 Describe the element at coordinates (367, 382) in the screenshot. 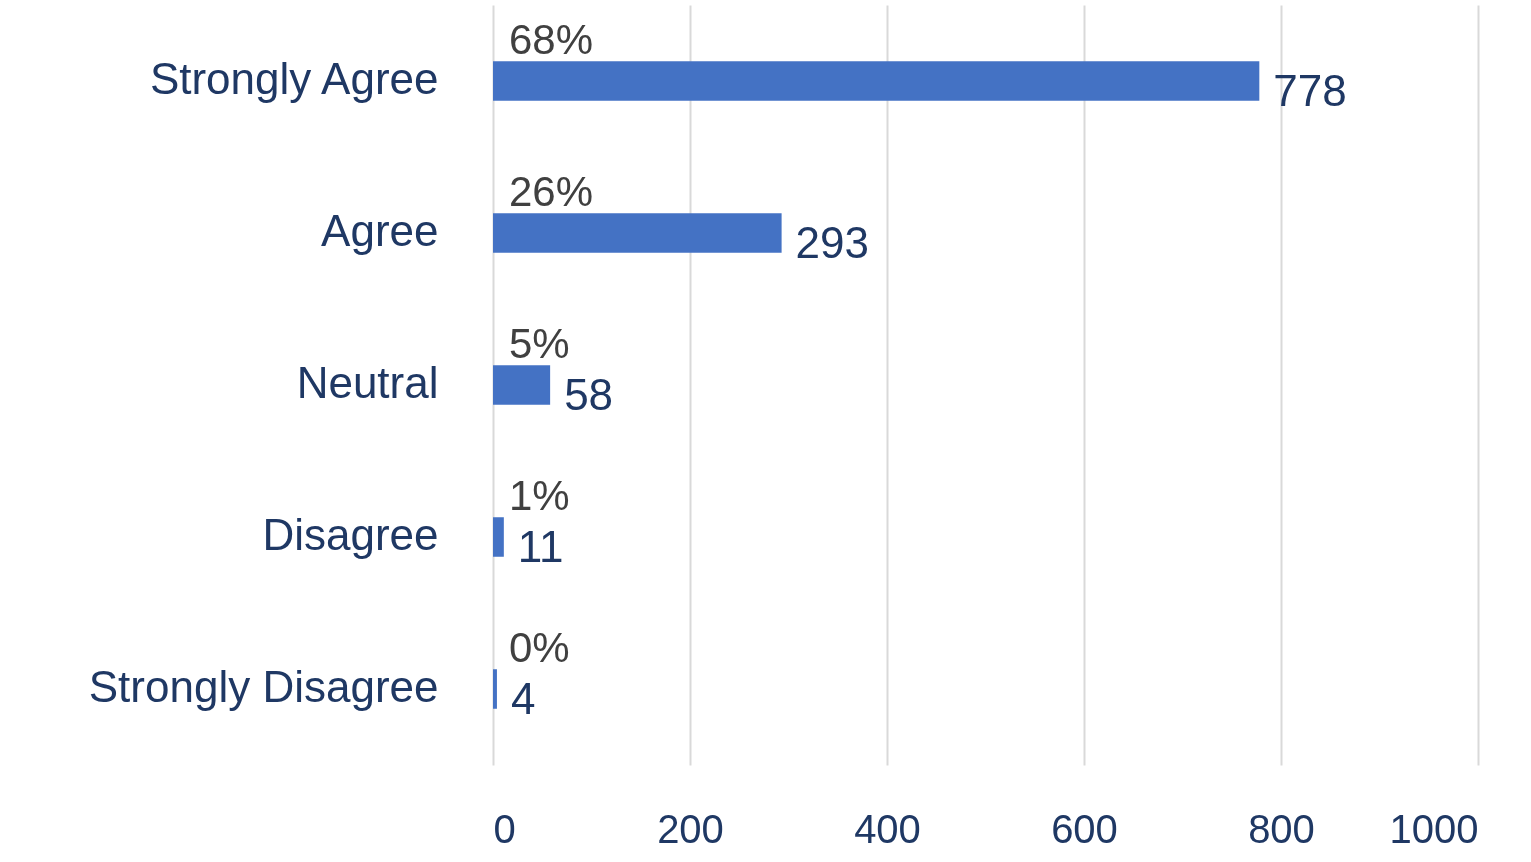

I see `y-tick-label: Neutral` at that location.